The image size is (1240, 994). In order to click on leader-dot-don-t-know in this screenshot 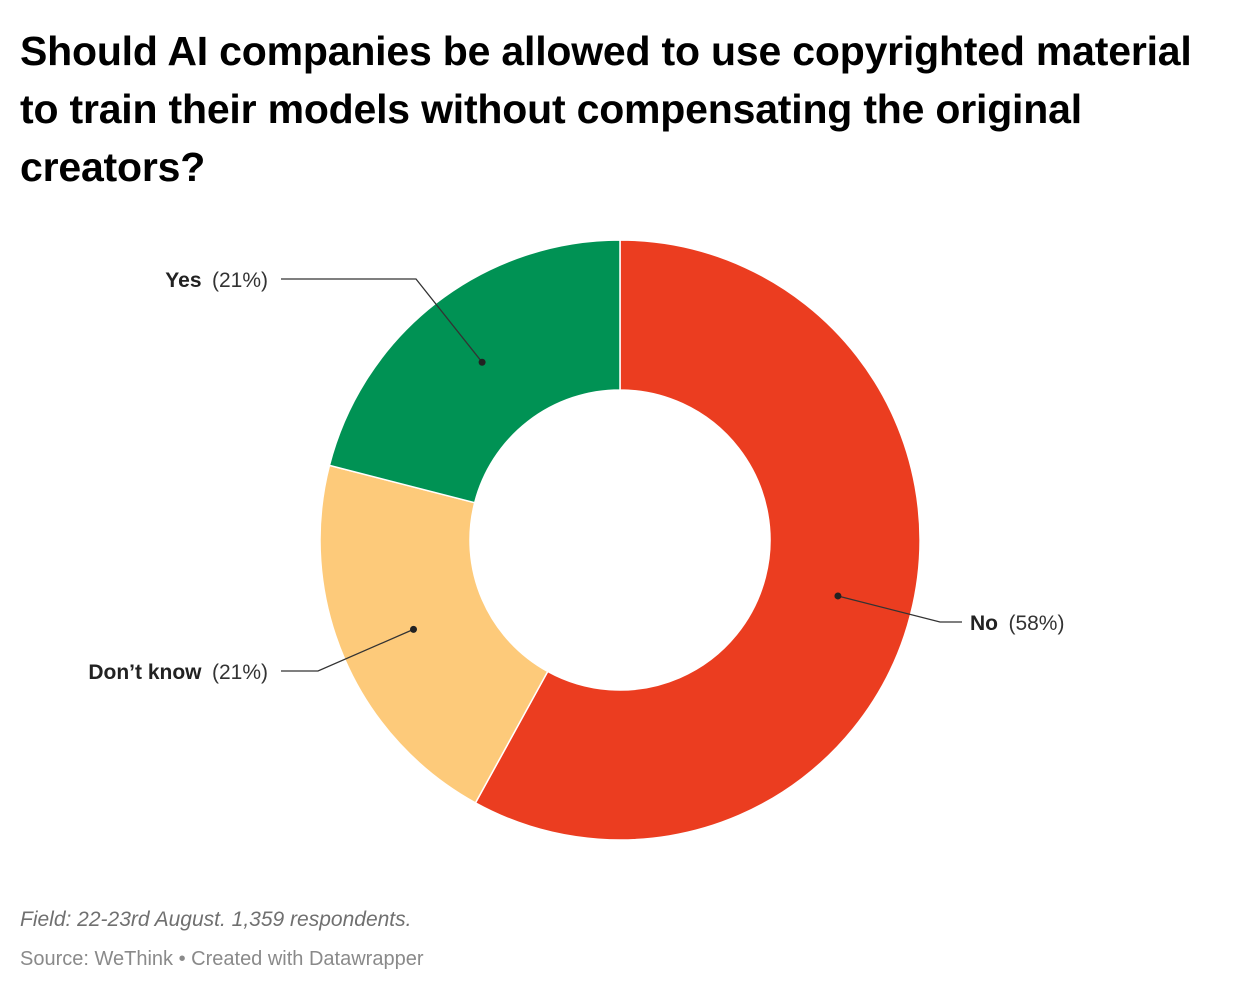, I will do `click(414, 629)`.